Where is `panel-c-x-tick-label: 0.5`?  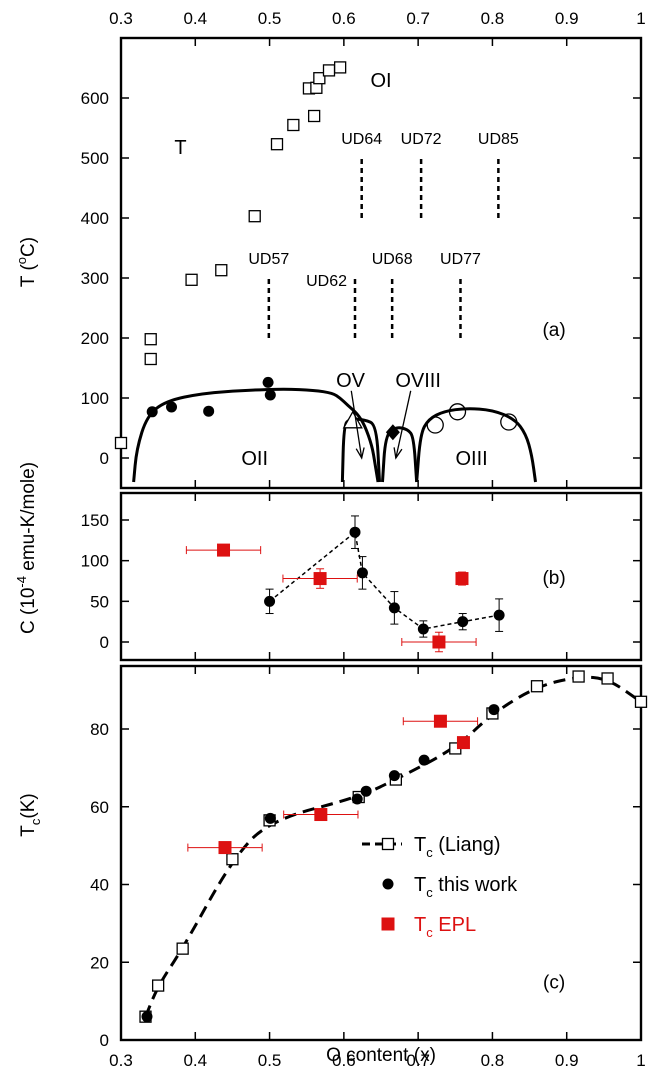
panel-c-x-tick-label: 0.5 is located at coordinates (270, 1059).